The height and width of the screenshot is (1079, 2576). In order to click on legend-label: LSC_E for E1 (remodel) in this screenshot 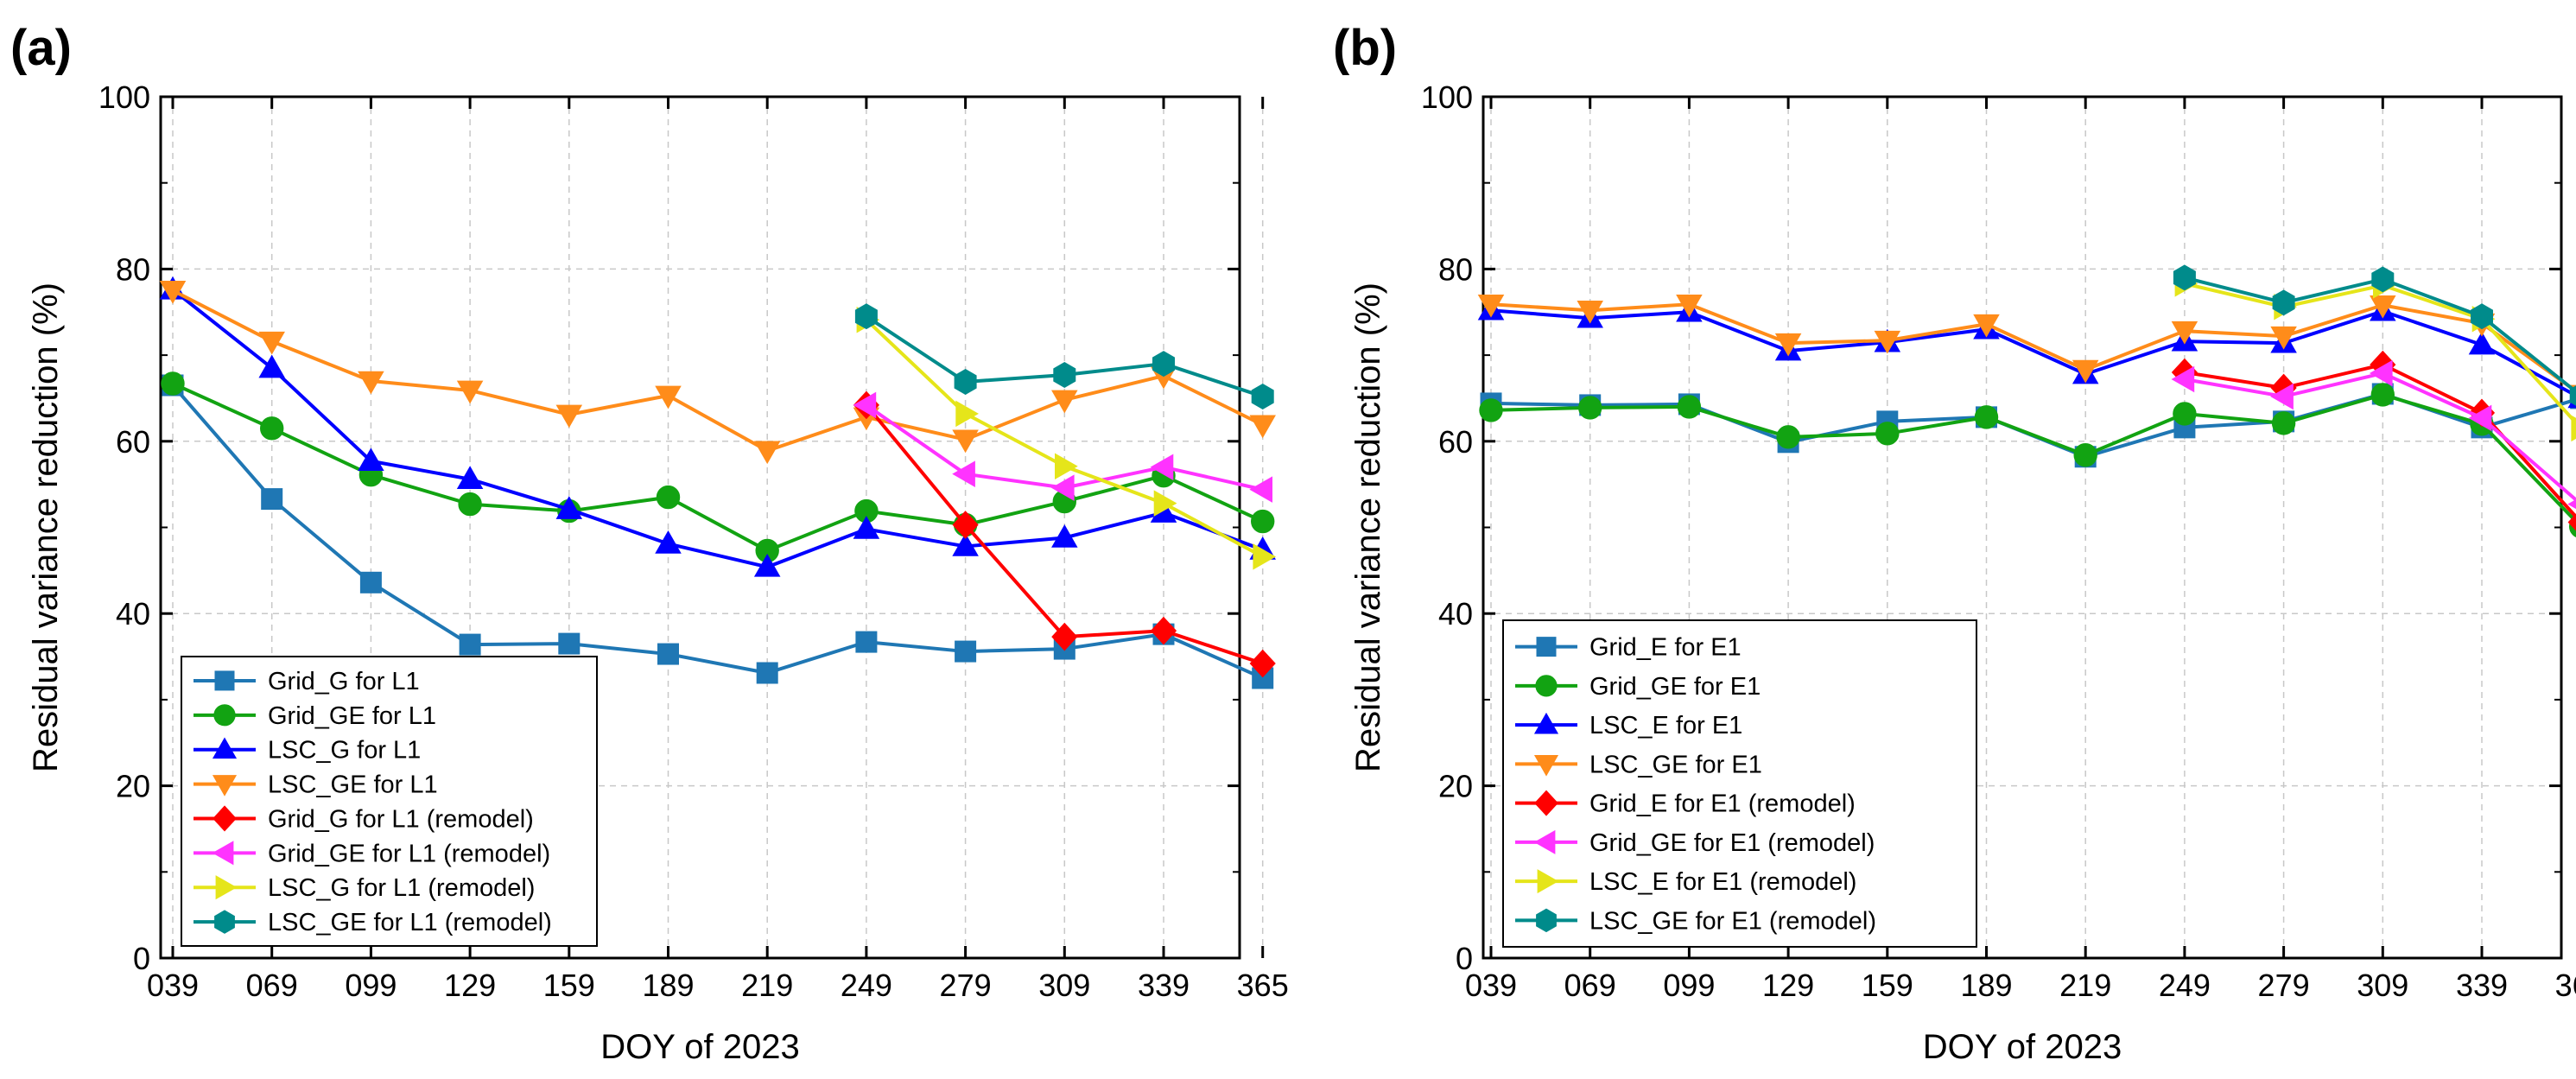, I will do `click(1722, 882)`.